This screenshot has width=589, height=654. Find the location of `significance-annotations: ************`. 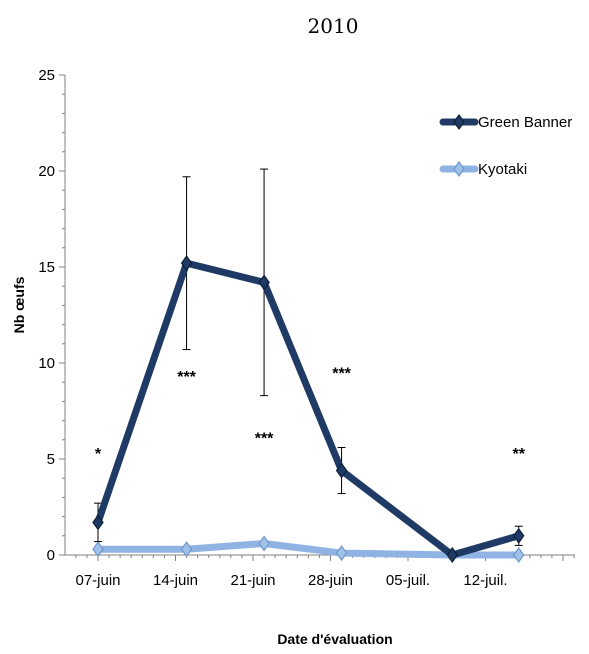

significance-annotations: ************ is located at coordinates (310, 414).